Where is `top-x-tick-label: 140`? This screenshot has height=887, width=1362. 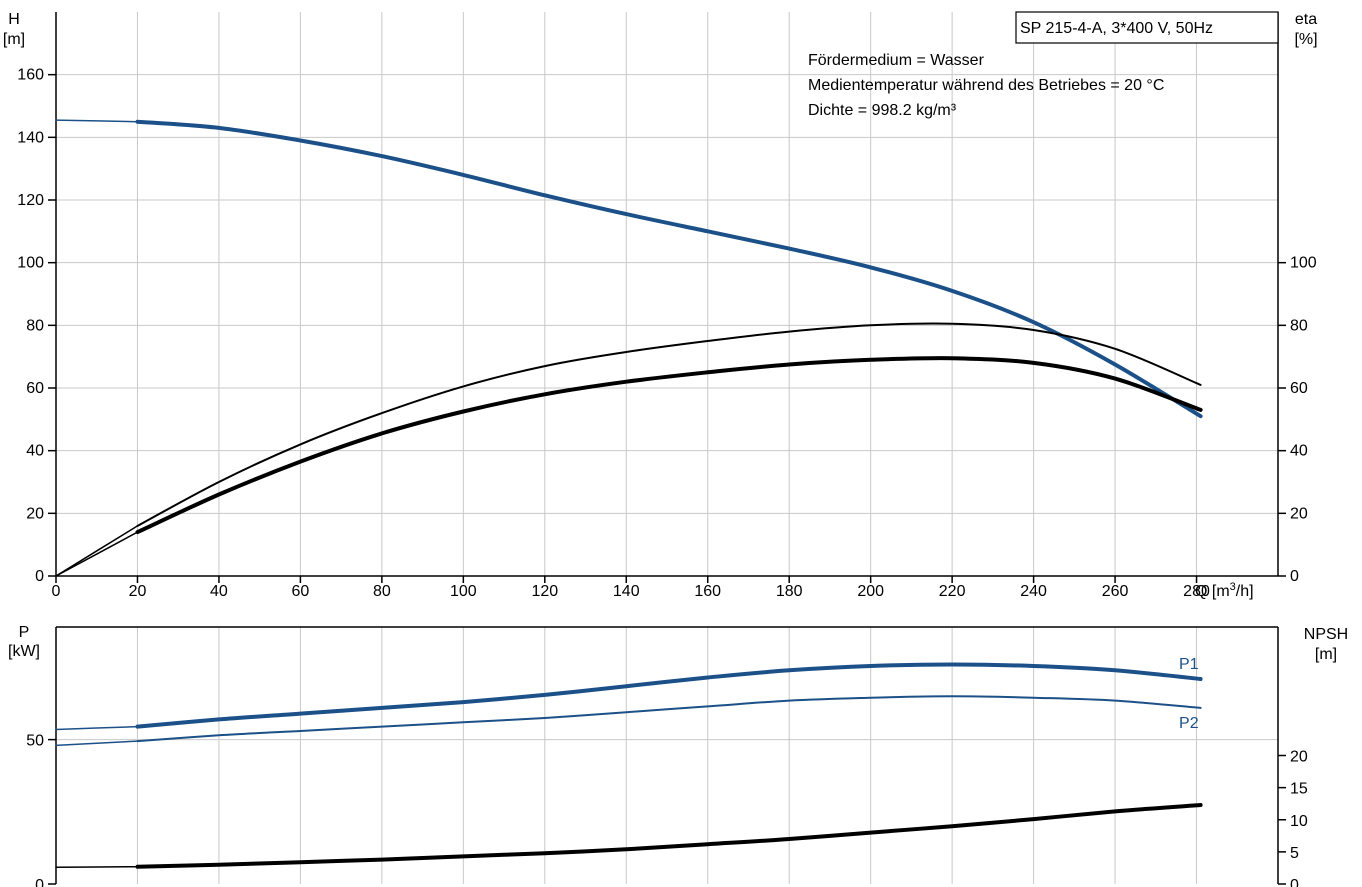 top-x-tick-label: 140 is located at coordinates (626, 591).